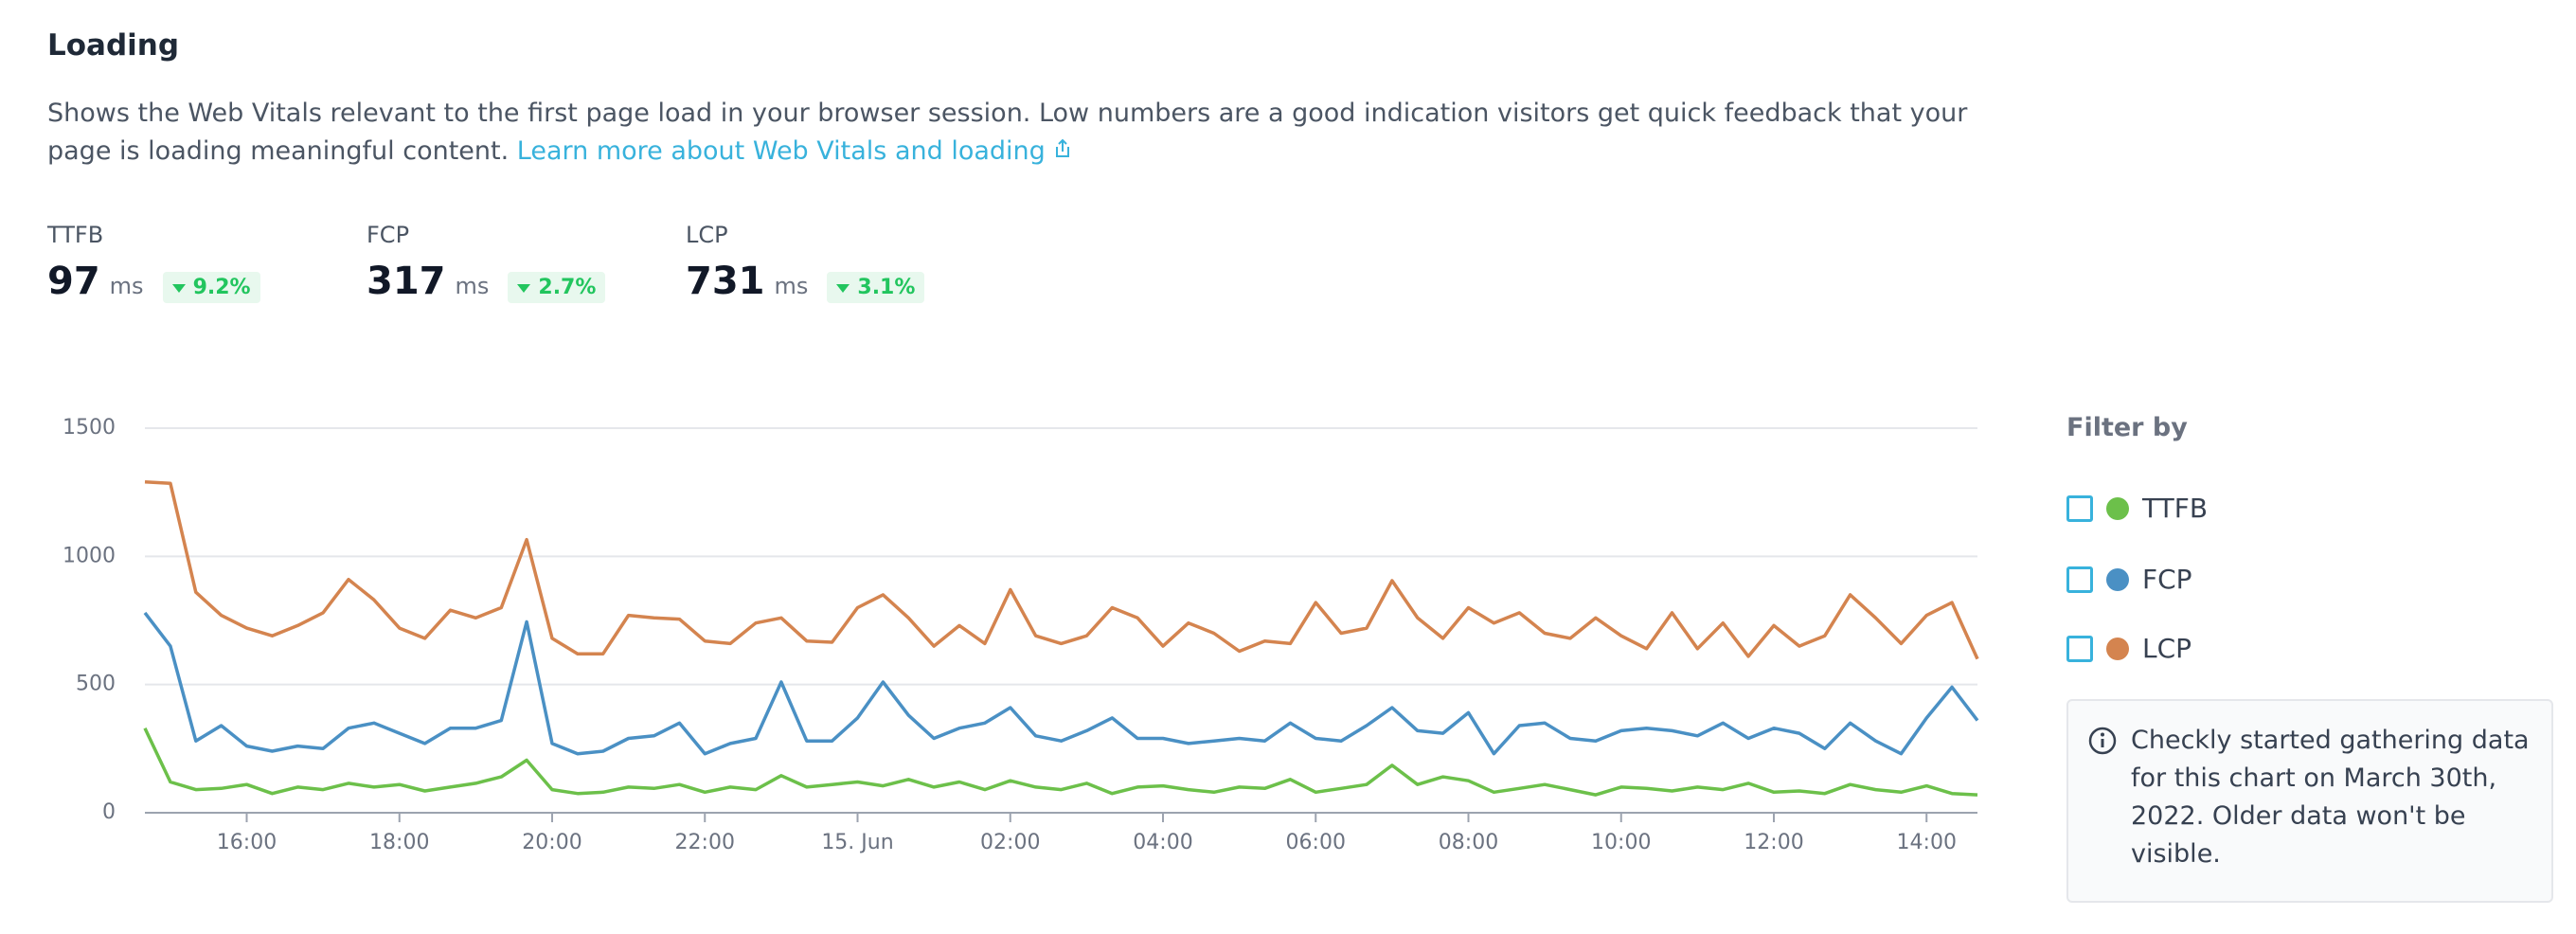 This screenshot has width=2576, height=934. Describe the element at coordinates (1162, 842) in the screenshot. I see `x-tick-label: 04:00` at that location.